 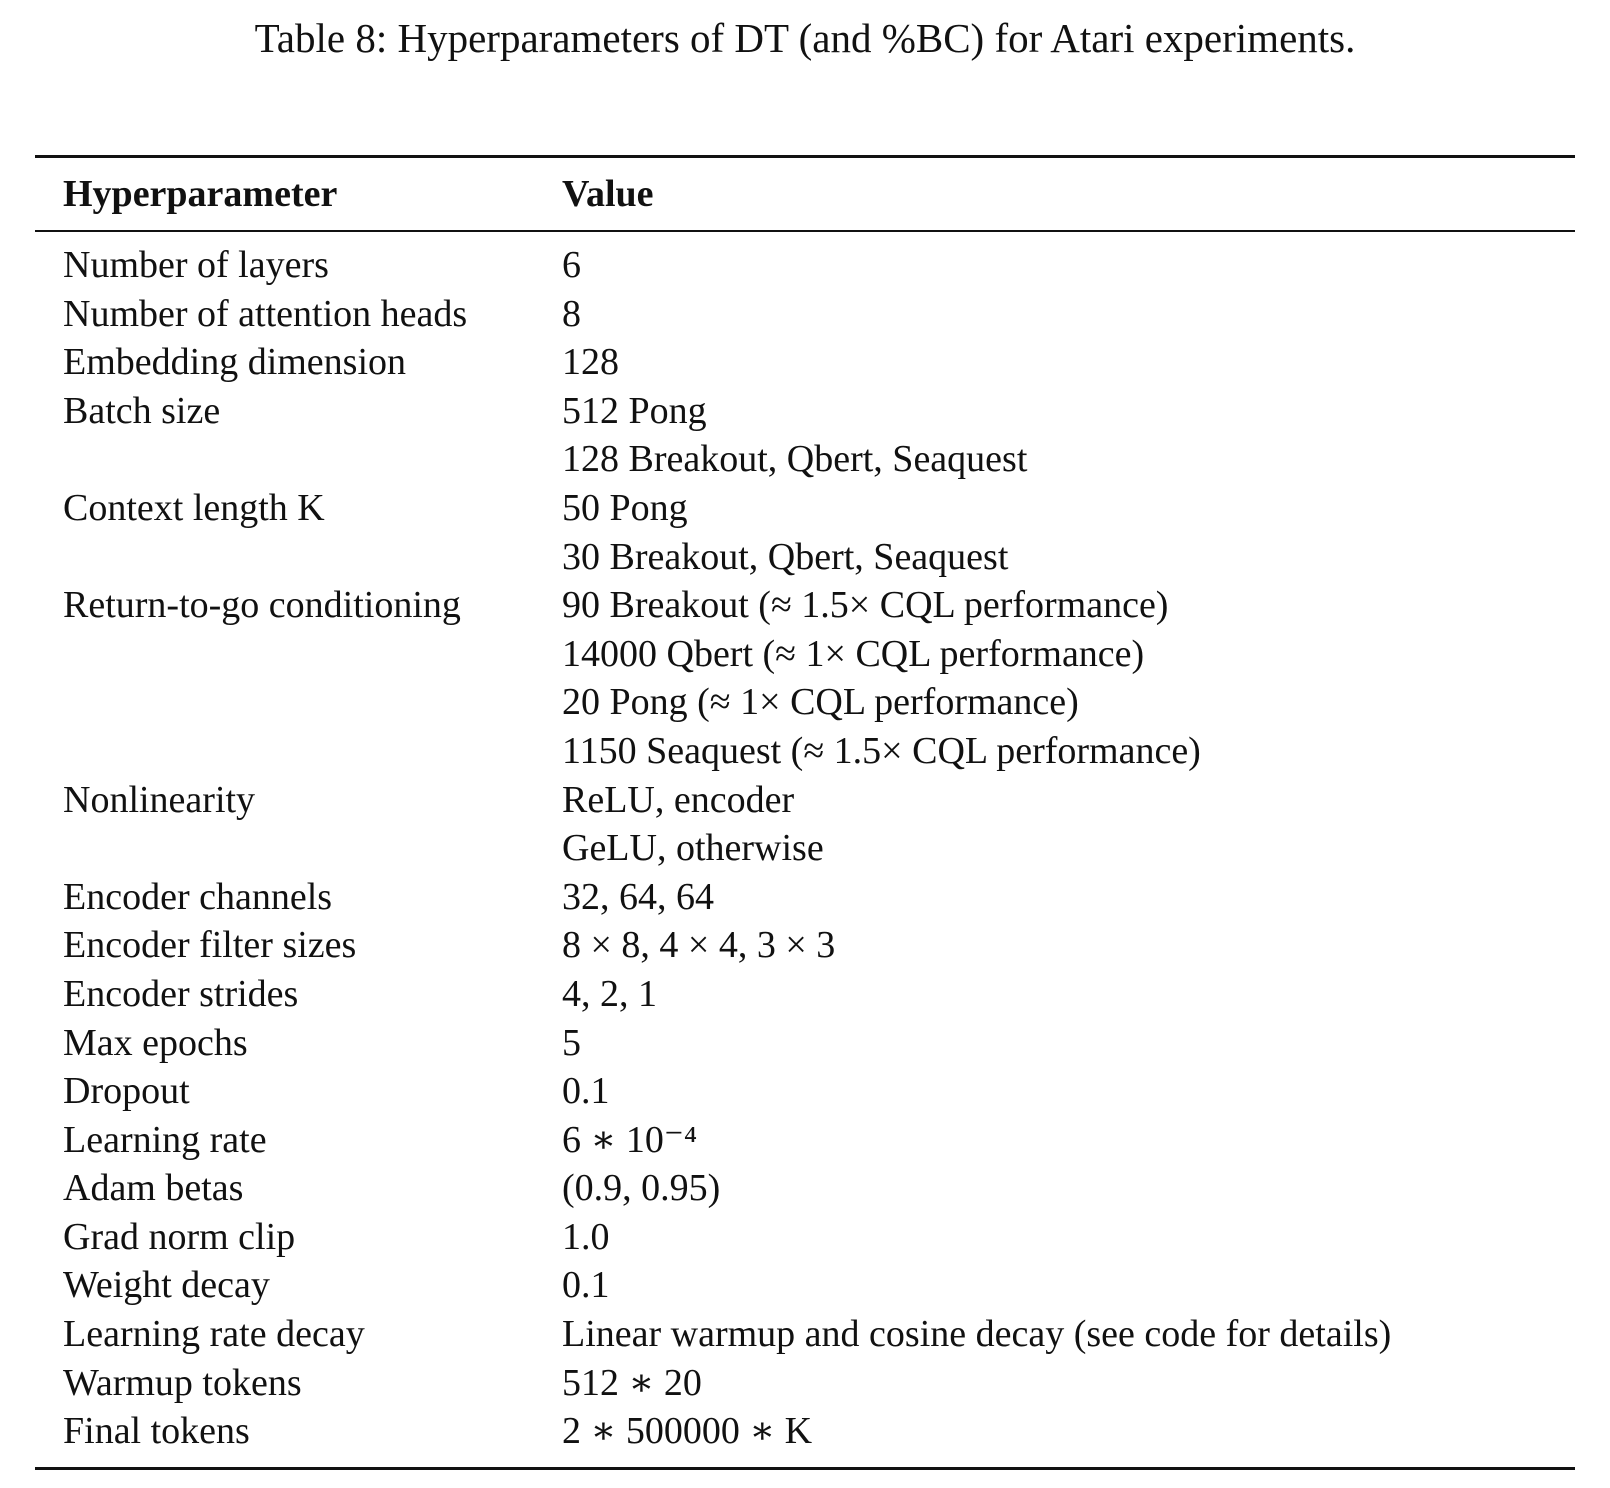 I want to click on table-row: Encoder strides 4, 2, 1, so click(x=805, y=994).